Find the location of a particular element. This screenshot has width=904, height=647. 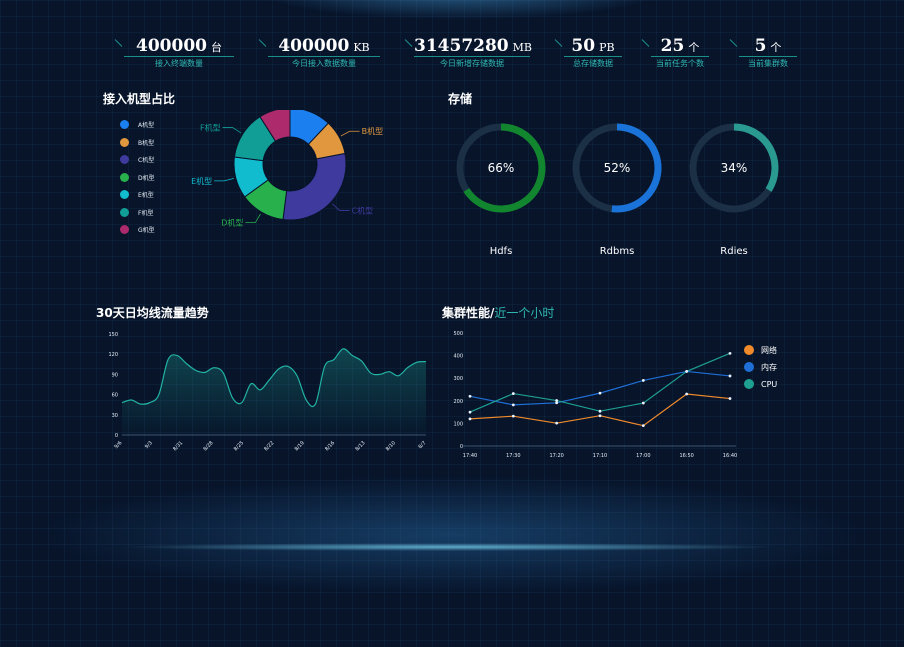

legend-item-f: F机型 is located at coordinates (137, 213).